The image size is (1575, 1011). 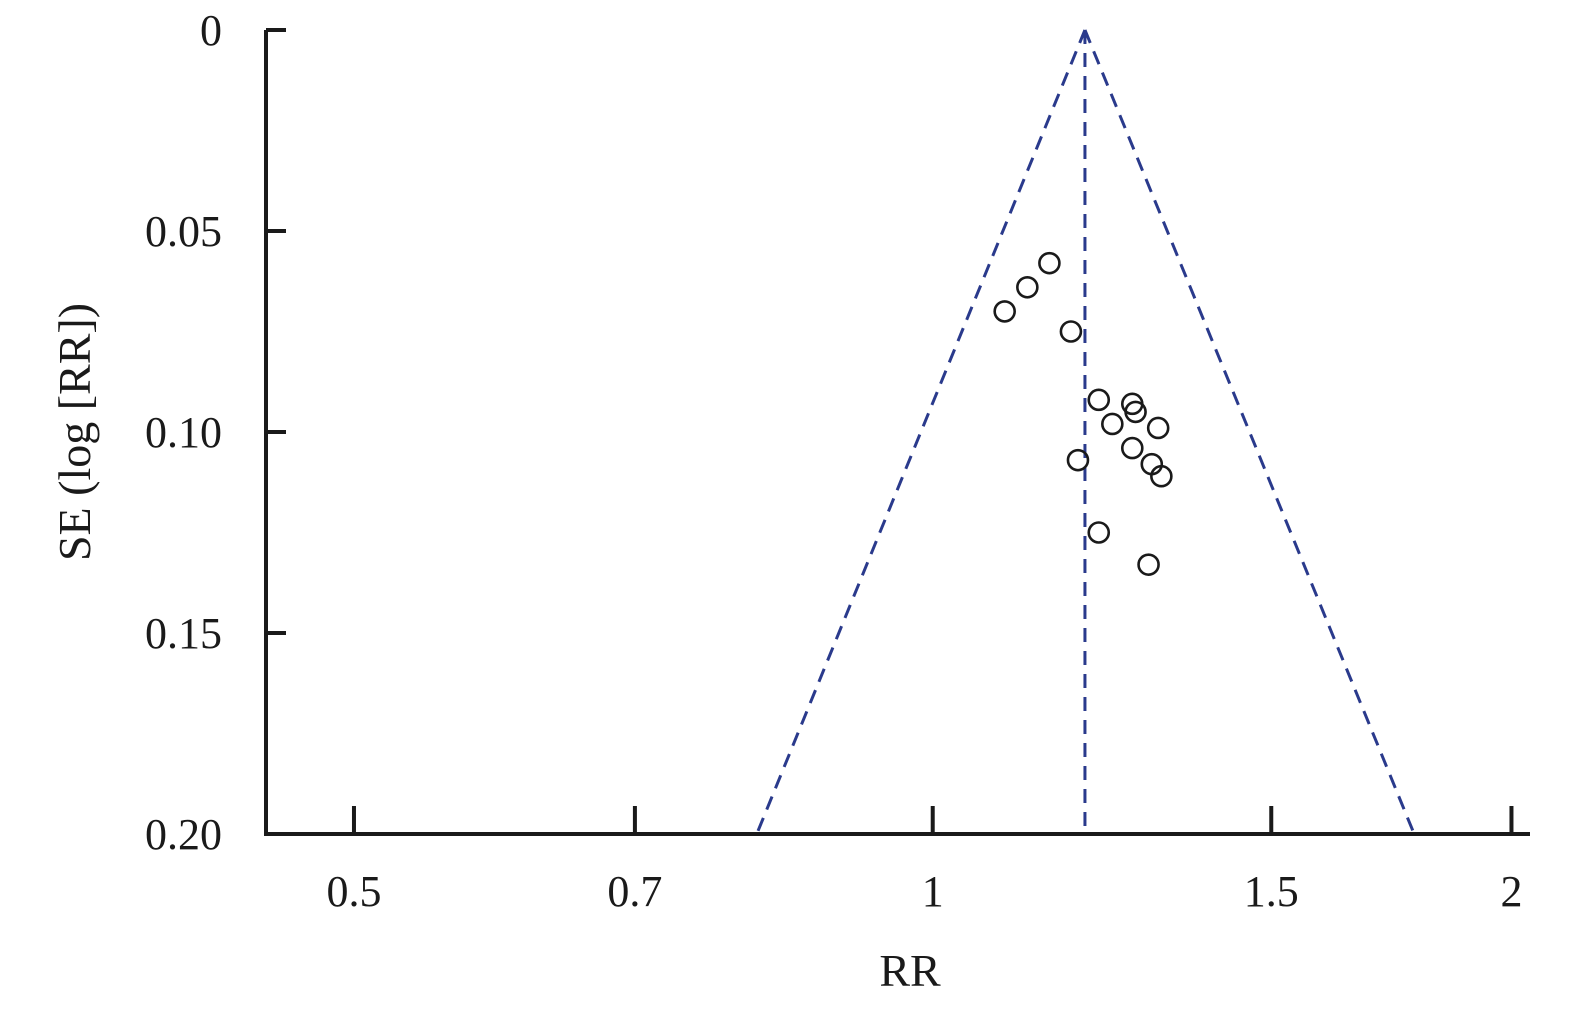 What do you see at coordinates (183, 633) in the screenshot?
I see `y-tick-label: 0.15` at bounding box center [183, 633].